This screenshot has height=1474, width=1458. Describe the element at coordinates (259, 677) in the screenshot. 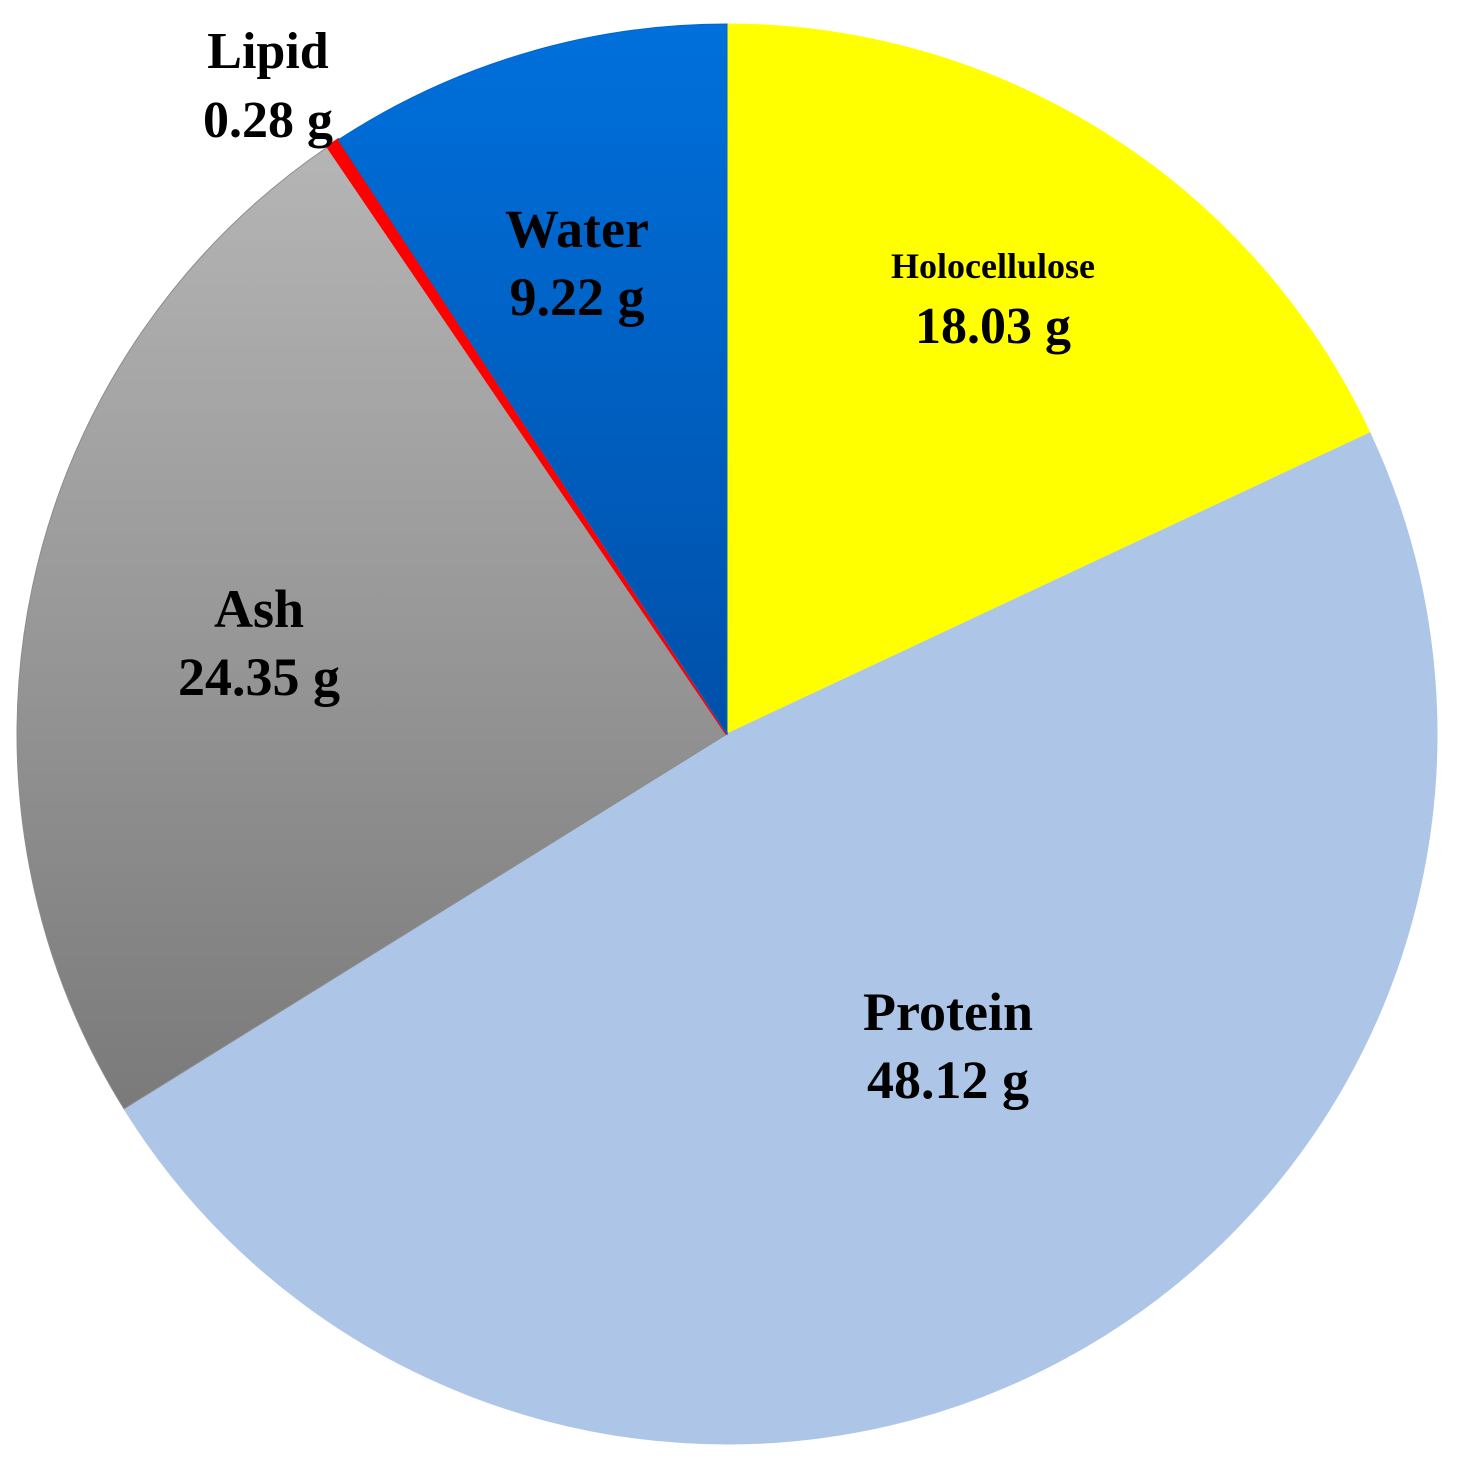

I see `slice-label-value-ash: 24.35 g` at that location.